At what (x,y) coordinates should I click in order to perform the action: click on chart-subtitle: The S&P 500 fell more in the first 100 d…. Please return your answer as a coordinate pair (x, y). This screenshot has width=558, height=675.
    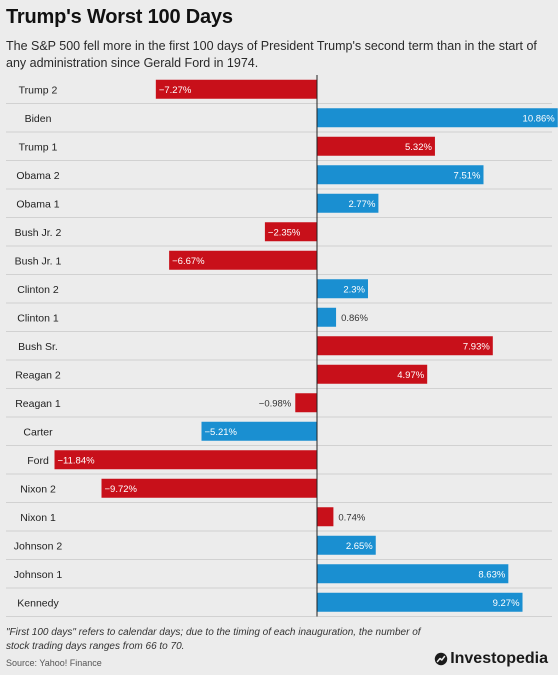
    Looking at the image, I should click on (271, 54).